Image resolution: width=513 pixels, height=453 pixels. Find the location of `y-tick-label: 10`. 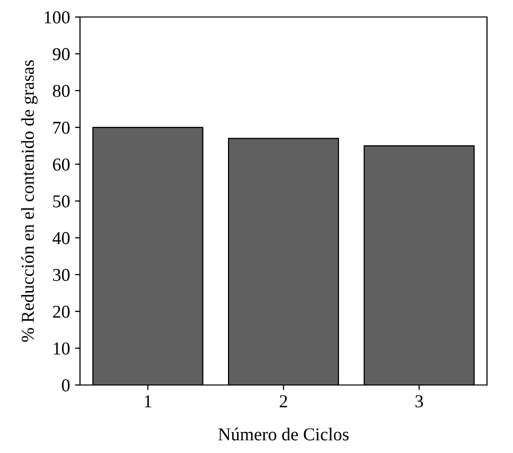

y-tick-label: 10 is located at coordinates (62, 348).